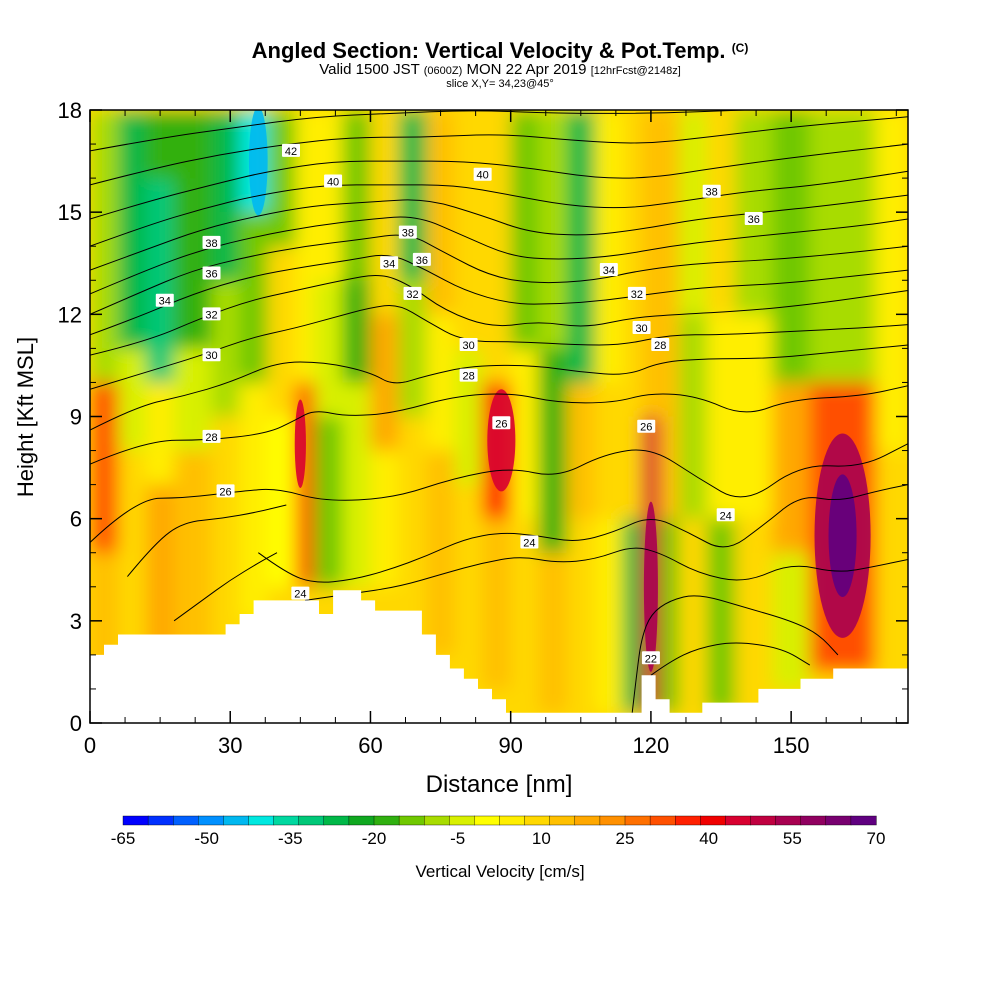 The image size is (1000, 1000). I want to click on contour-label-text: 36, so click(754, 220).